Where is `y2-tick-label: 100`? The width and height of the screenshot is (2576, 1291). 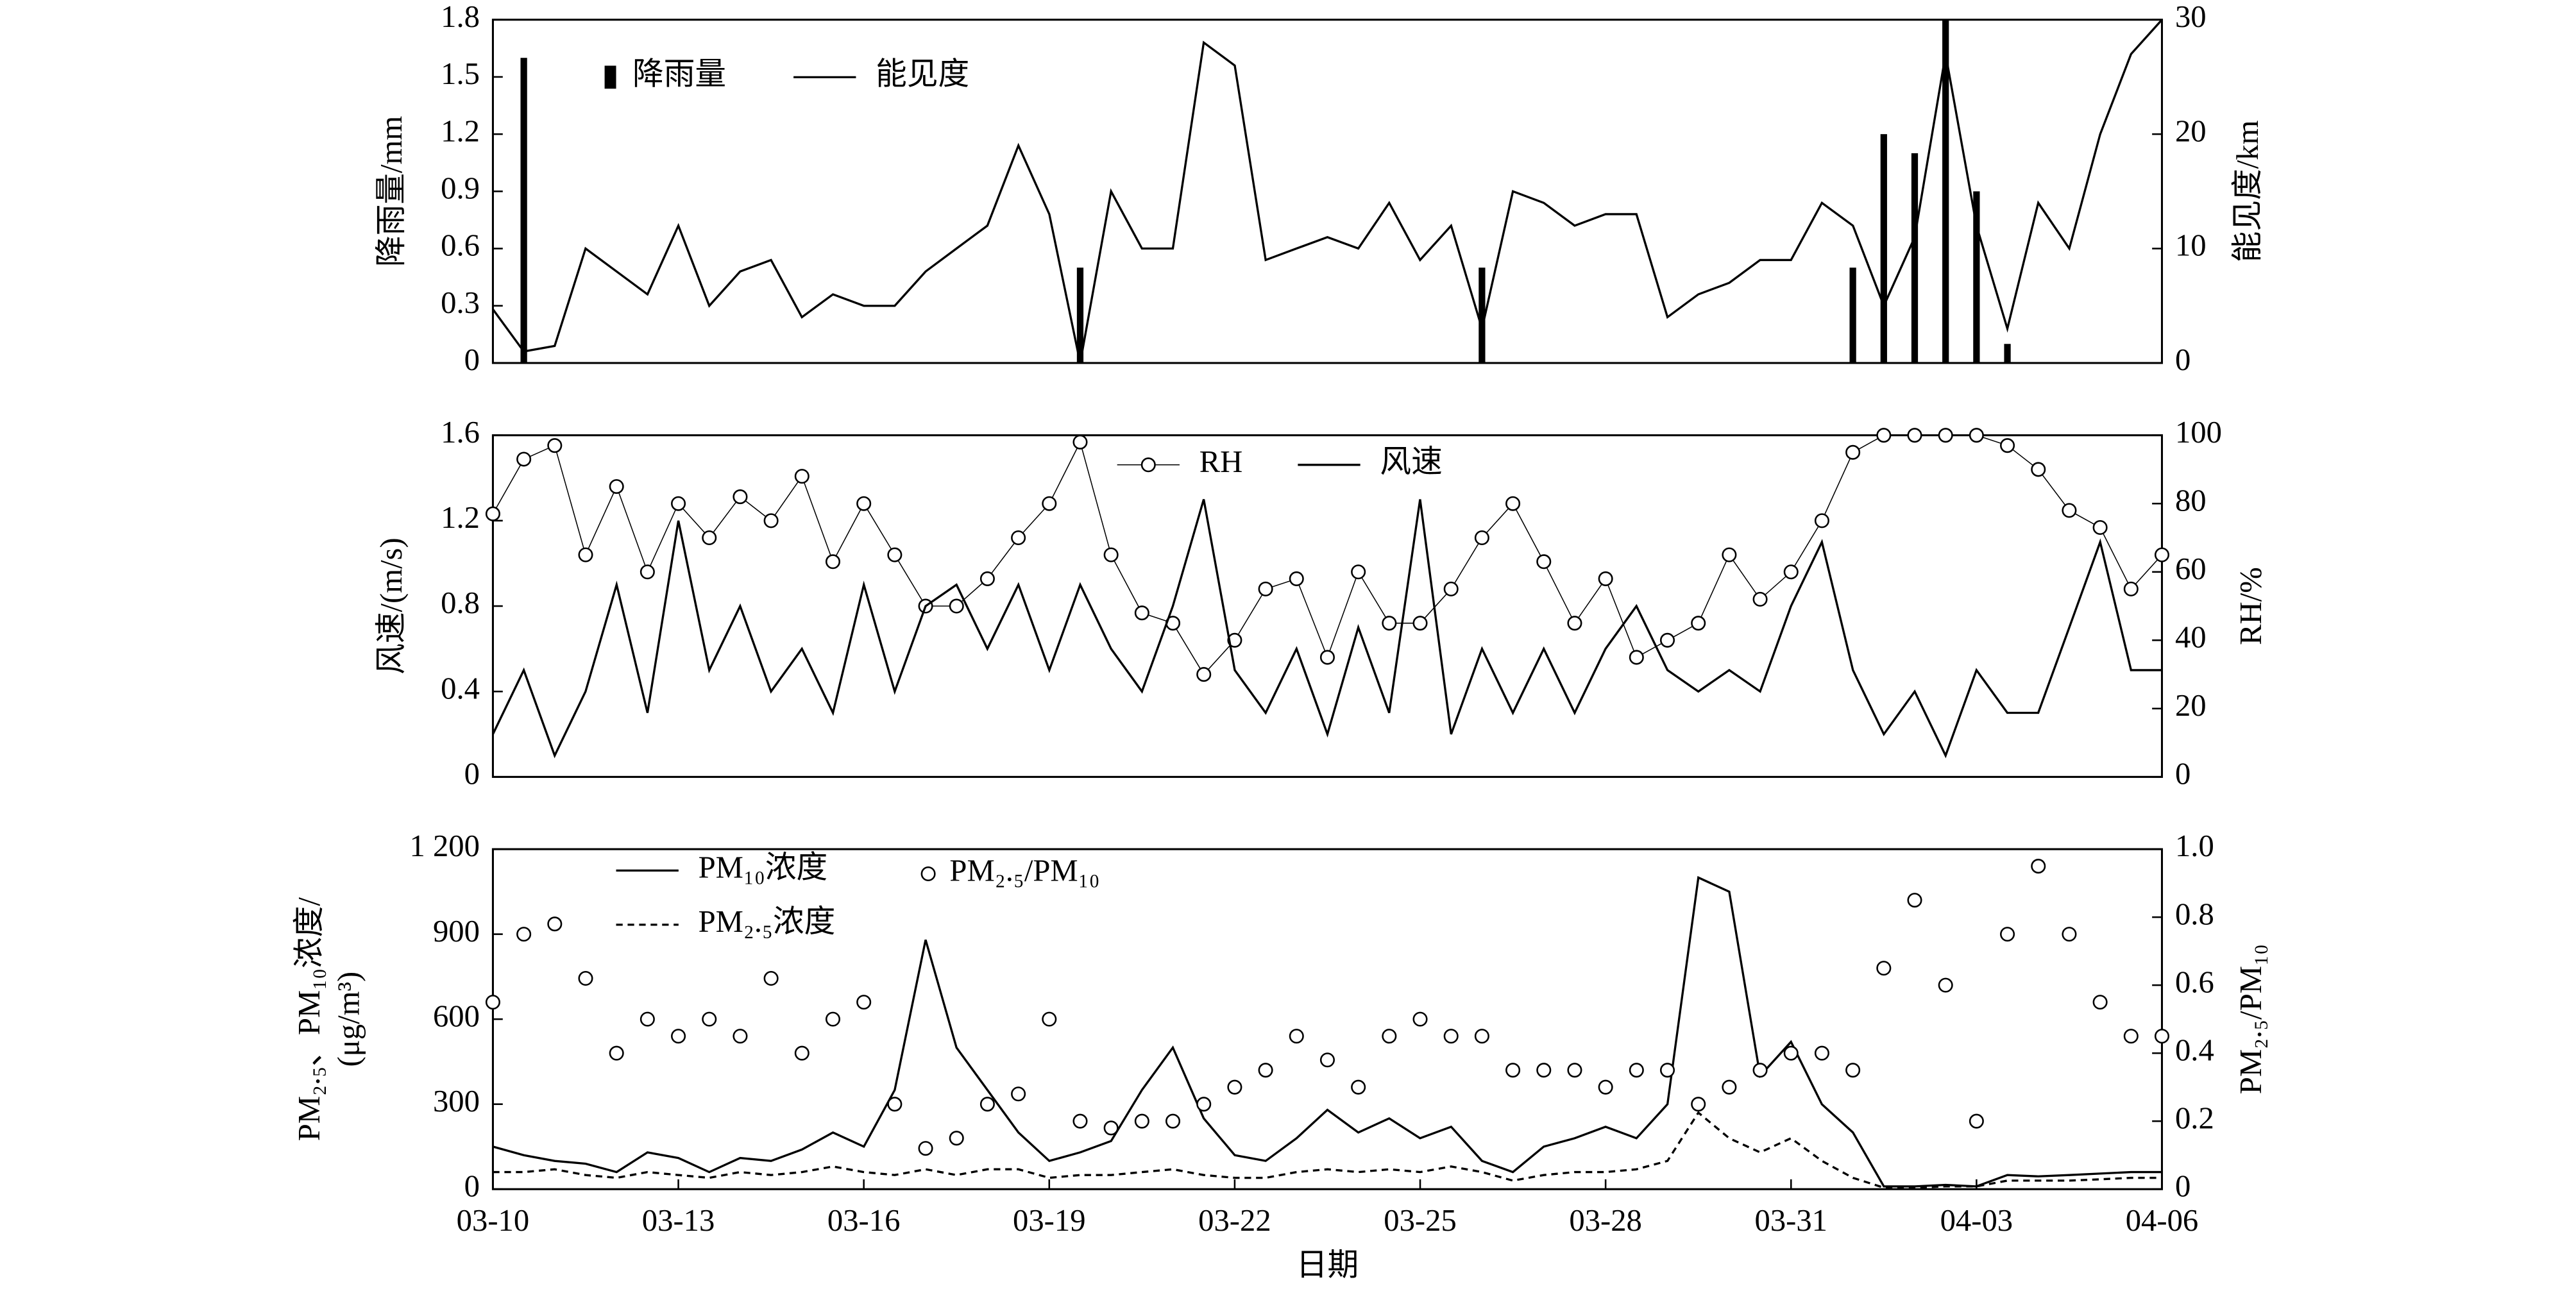
y2-tick-label: 100 is located at coordinates (2198, 433).